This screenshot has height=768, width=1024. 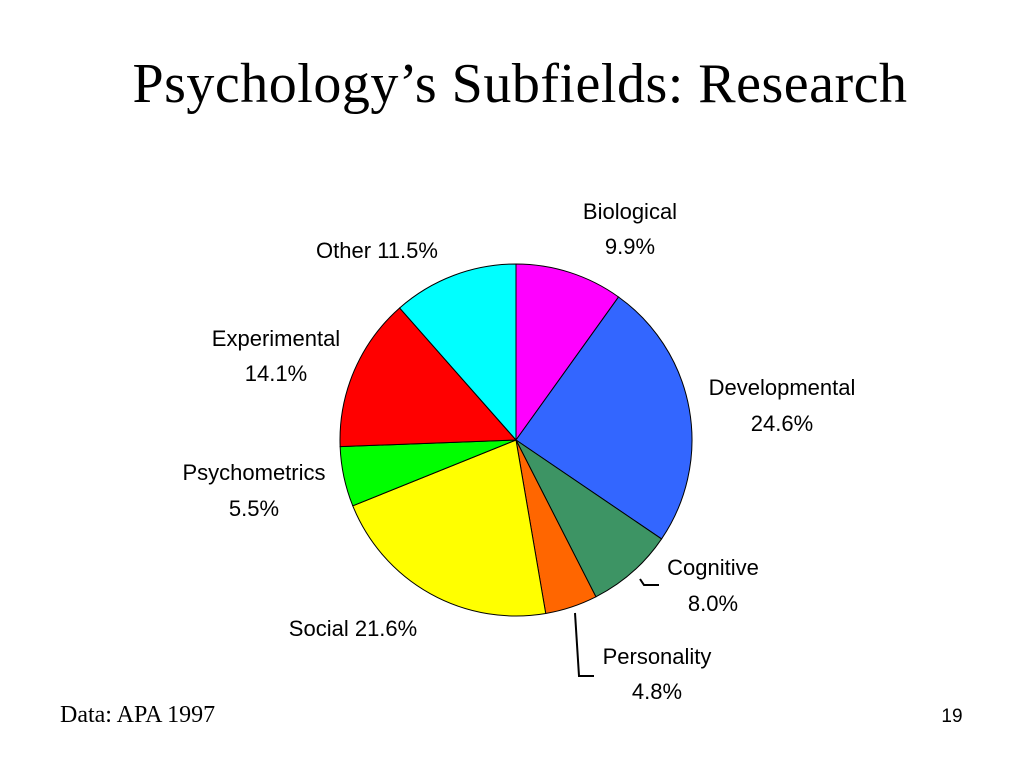 What do you see at coordinates (713, 603) in the screenshot?
I see `cognitive-value: 8.0%` at bounding box center [713, 603].